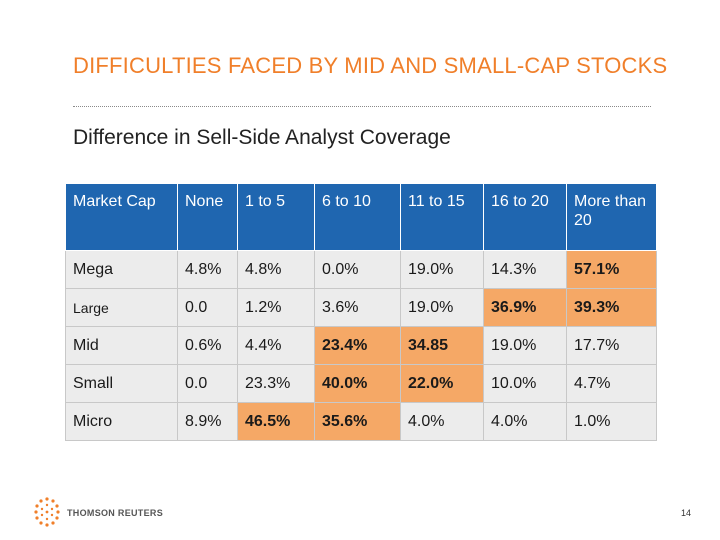  I want to click on row-label: Mid, so click(121, 345).